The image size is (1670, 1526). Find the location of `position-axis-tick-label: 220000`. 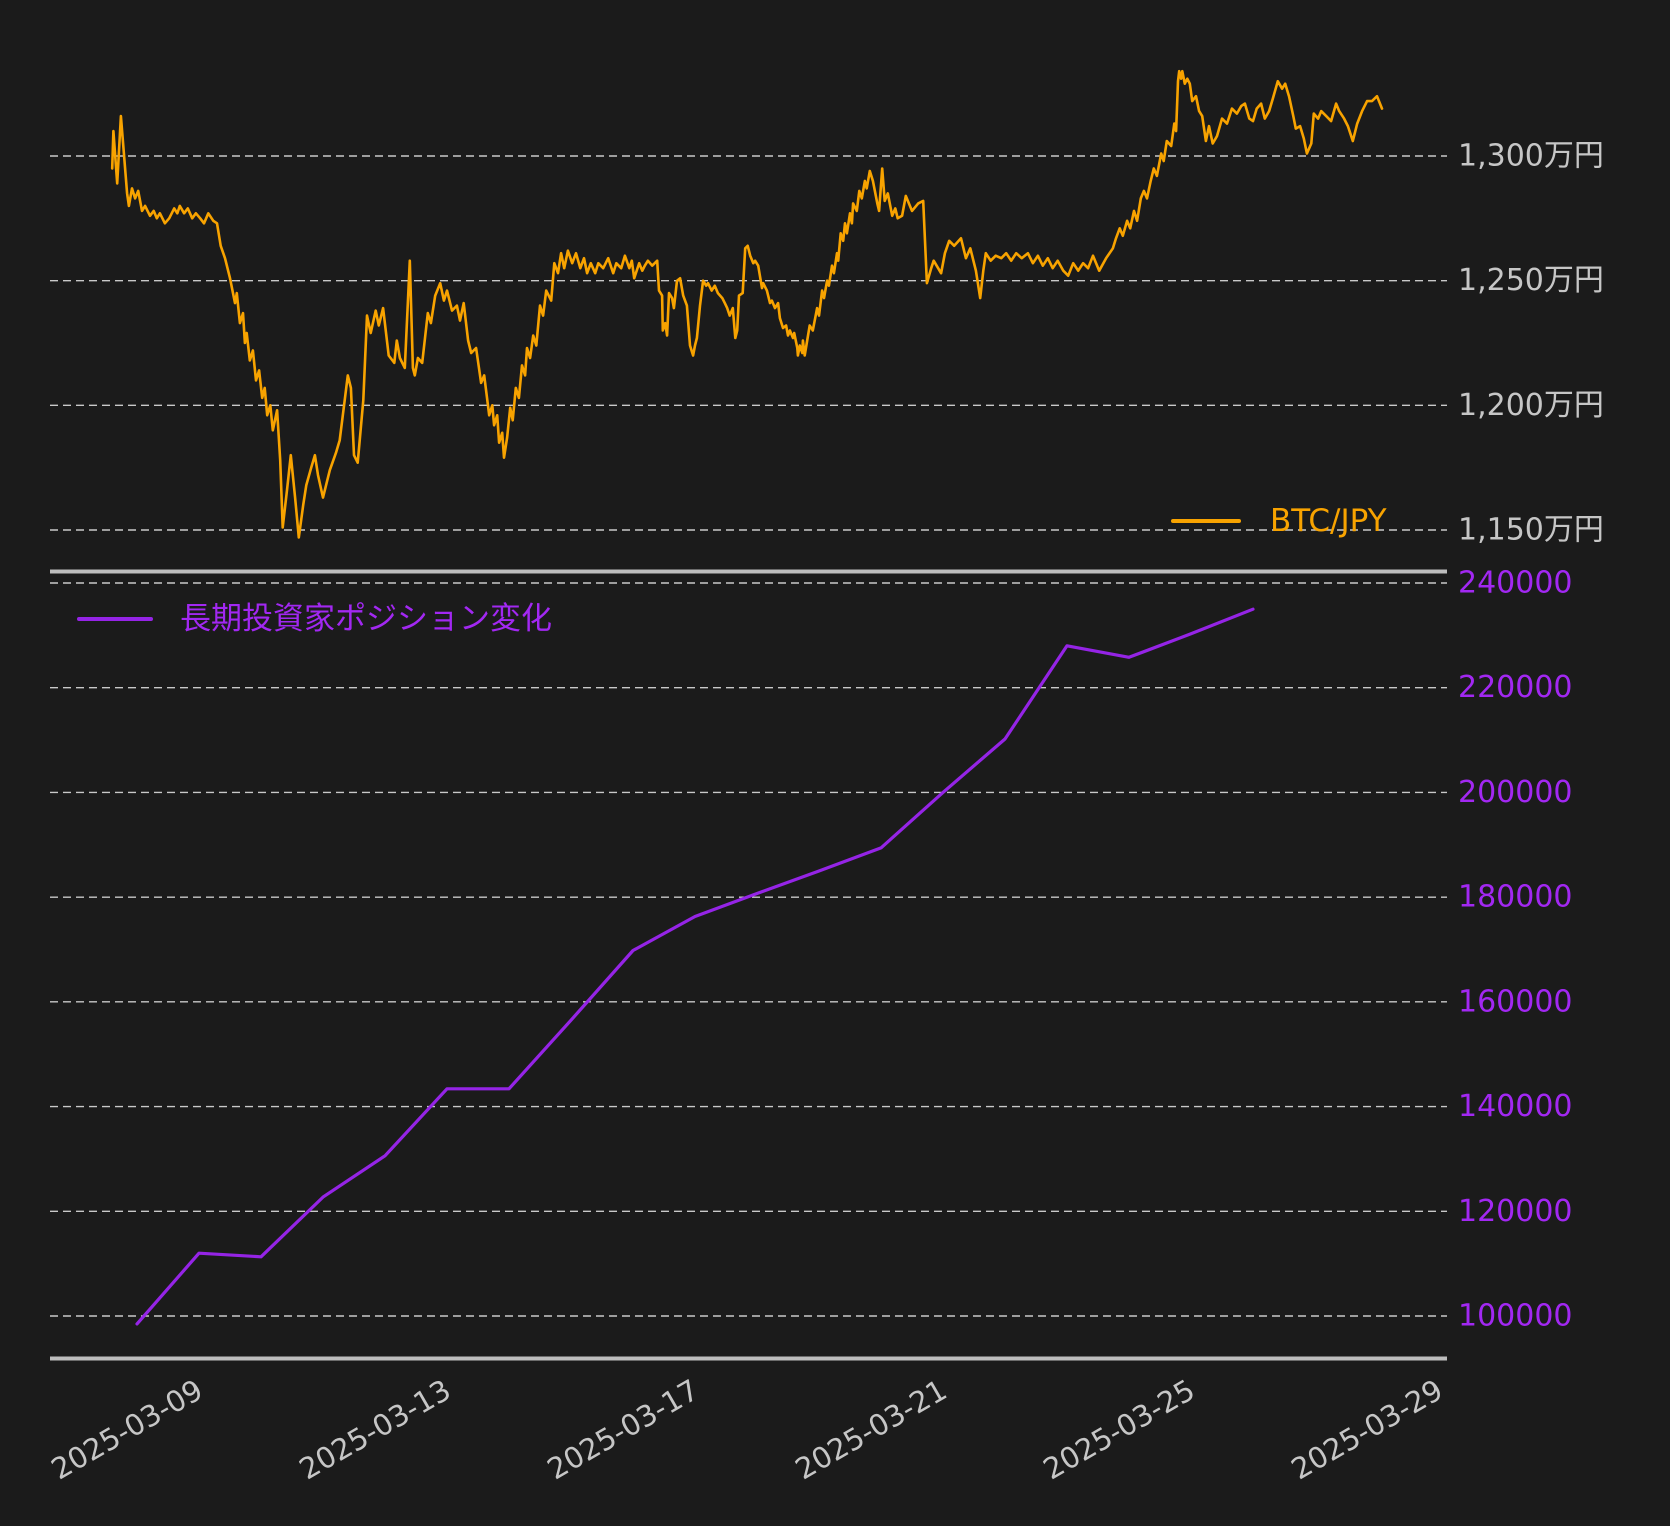

position-axis-tick-label: 220000 is located at coordinates (1515, 687).